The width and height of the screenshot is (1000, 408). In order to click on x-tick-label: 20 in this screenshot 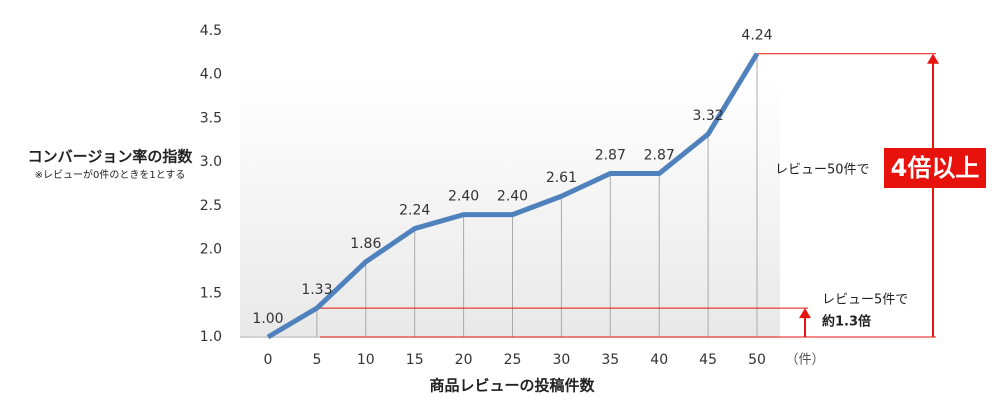, I will do `click(464, 360)`.